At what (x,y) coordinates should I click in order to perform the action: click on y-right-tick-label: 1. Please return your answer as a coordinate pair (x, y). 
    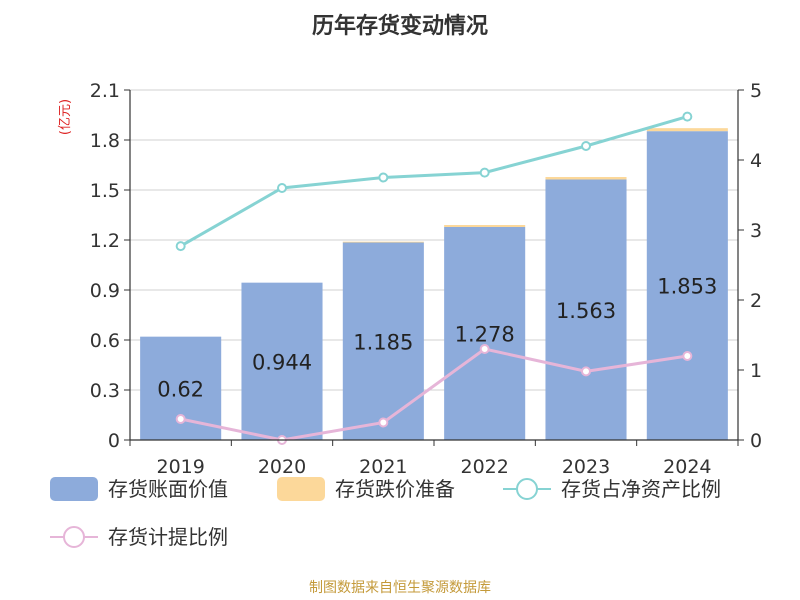
    Looking at the image, I should click on (756, 371).